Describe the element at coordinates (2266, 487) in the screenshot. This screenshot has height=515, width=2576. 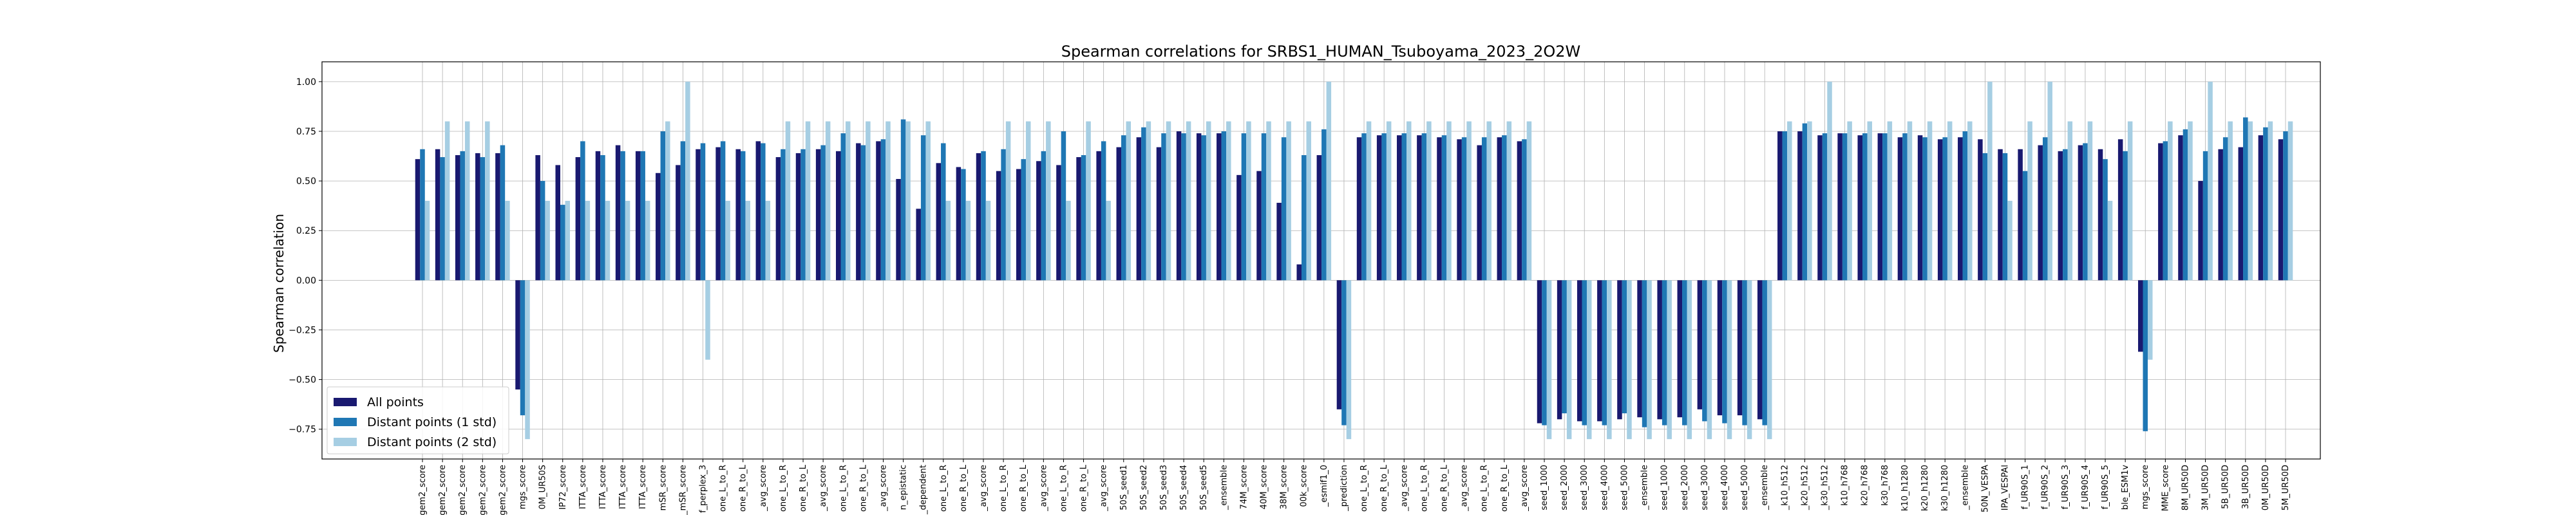
I see `x-tick-label: 0M_UR50D` at that location.